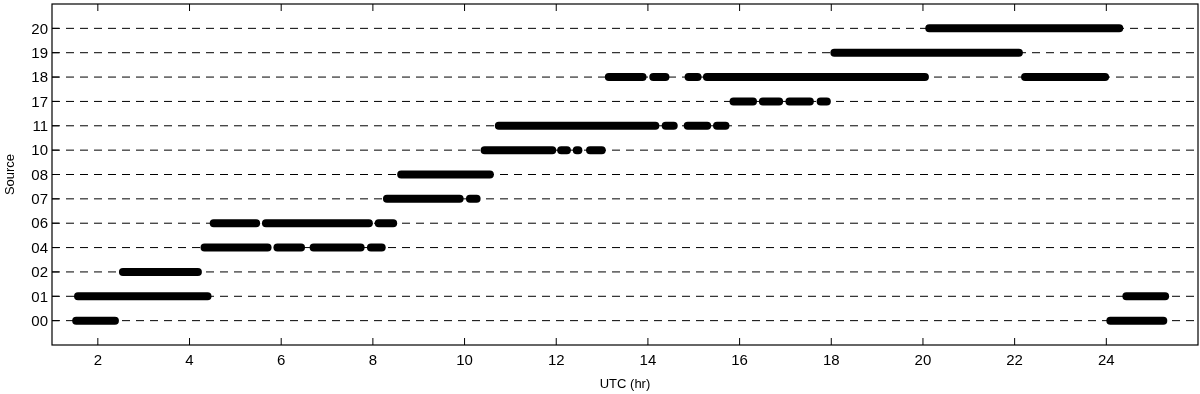 The width and height of the screenshot is (1200, 394). Describe the element at coordinates (556, 359) in the screenshot. I see `x-tick-label: 12` at that location.